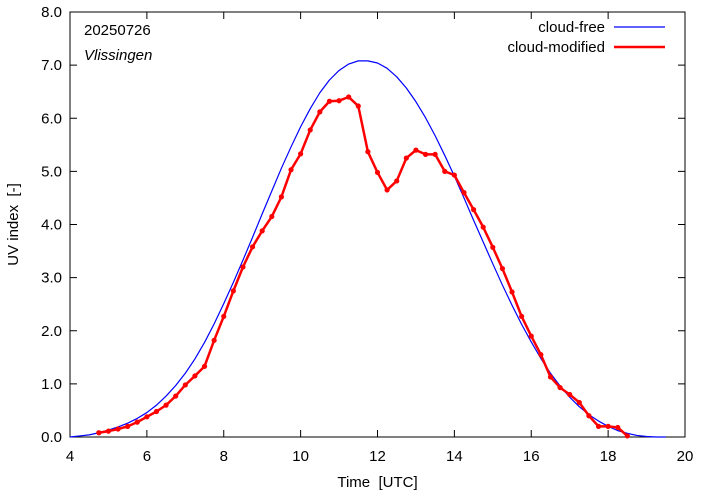 The height and width of the screenshot is (497, 702). I want to click on x-axis-title: Time [UTC], so click(377, 482).